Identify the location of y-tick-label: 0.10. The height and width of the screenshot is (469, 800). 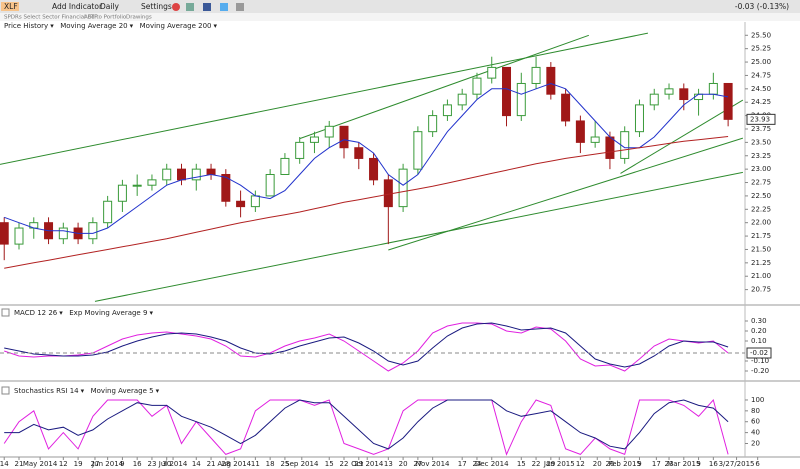
(759, 341).